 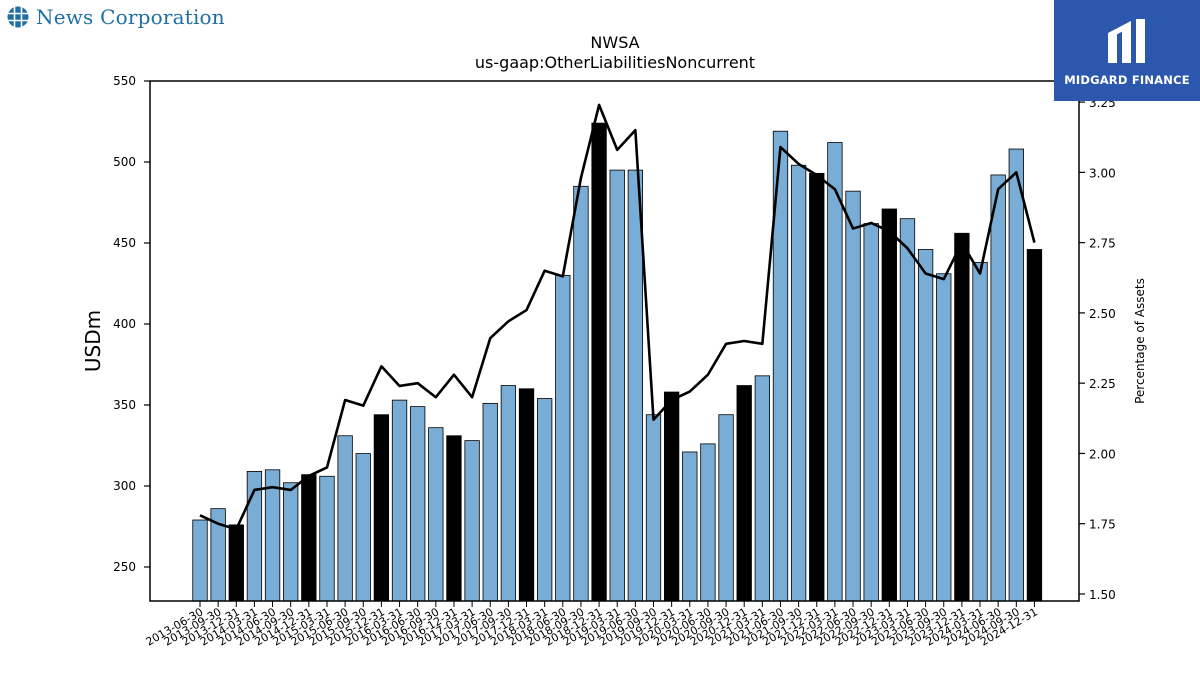 I want to click on y-axis-right: 1.501.752.002.252.502.753.003.25, so click(x=1097, y=349).